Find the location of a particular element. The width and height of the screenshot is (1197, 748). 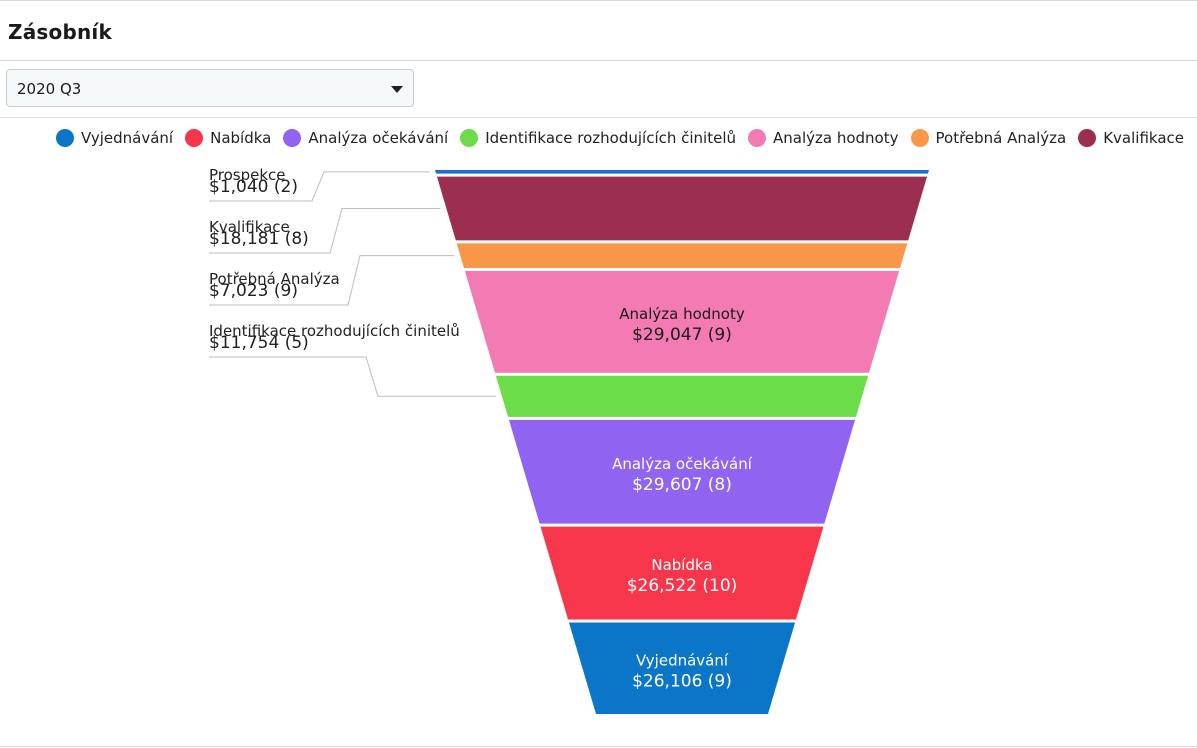

legend-item: Nabídka is located at coordinates (228, 138).